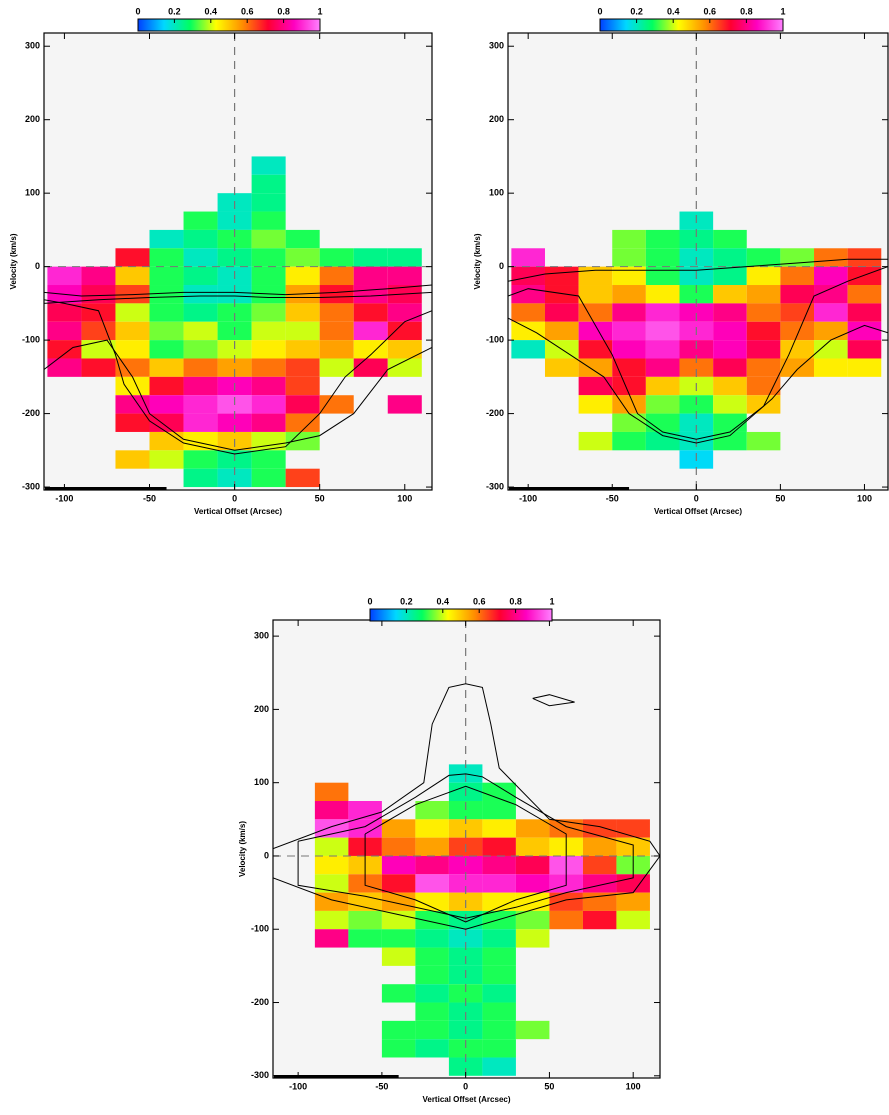 The height and width of the screenshot is (1115, 889). Describe the element at coordinates (319, 11) in the screenshot. I see `colorbar-tick-label: 1` at that location.